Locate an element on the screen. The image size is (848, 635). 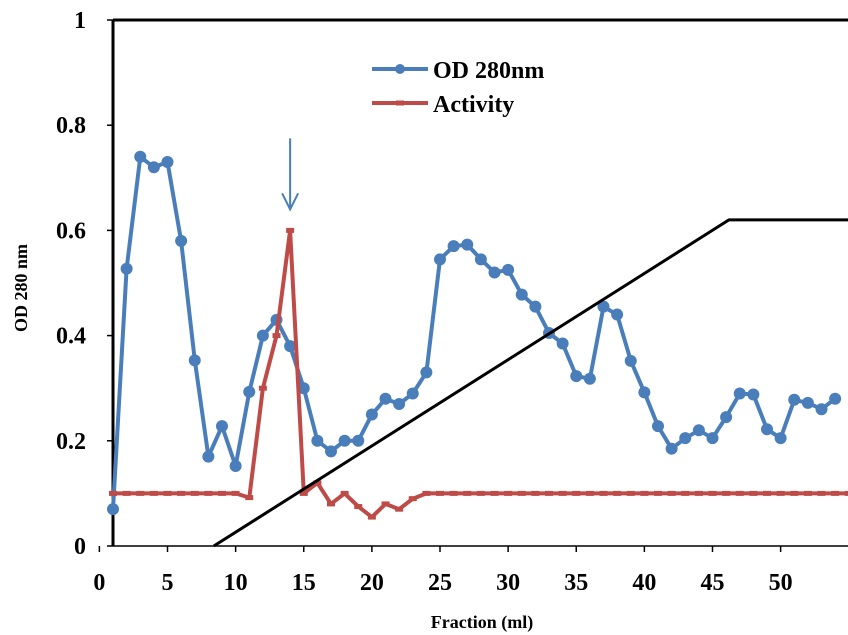
x-tick-label-4: 20 is located at coordinates (372, 583).